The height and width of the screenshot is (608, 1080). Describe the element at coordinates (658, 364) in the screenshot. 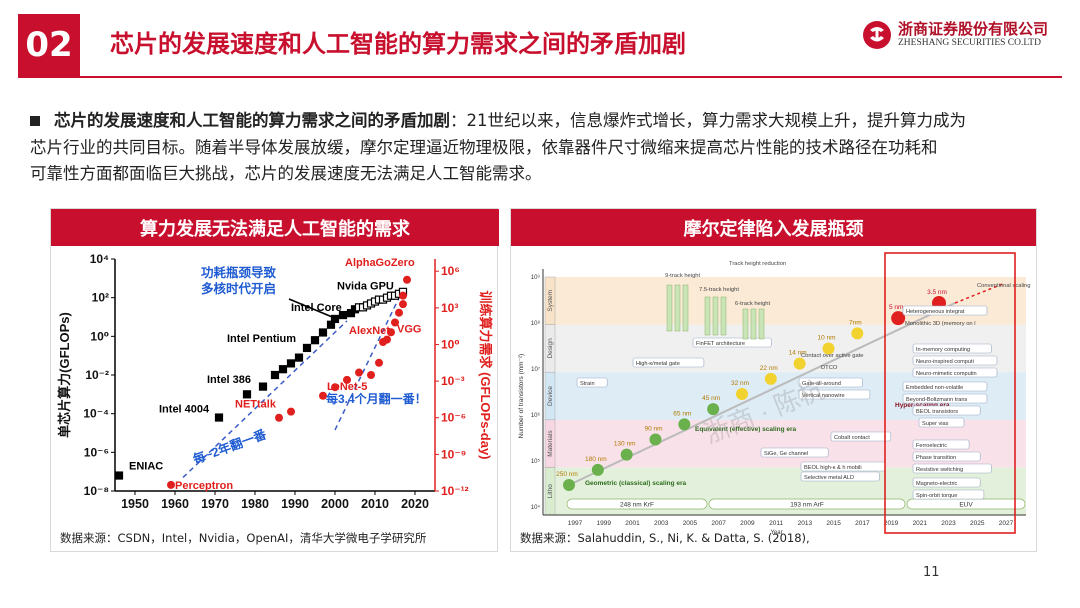

I see `technology-tag-label: High-κ/metal gate` at that location.